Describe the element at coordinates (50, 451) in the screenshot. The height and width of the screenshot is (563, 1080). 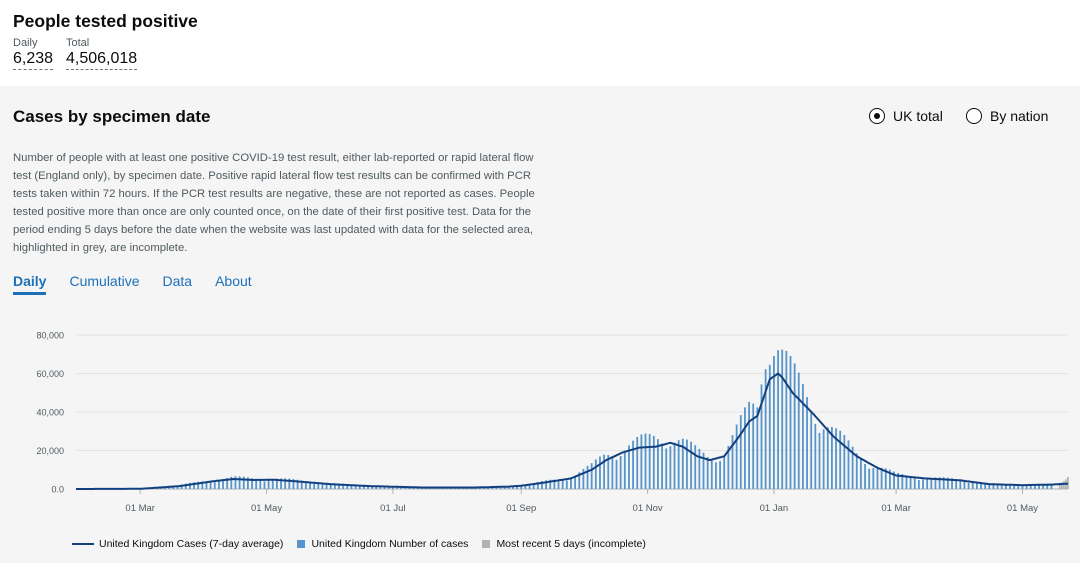
I see `y-tick-label: 20,000` at that location.